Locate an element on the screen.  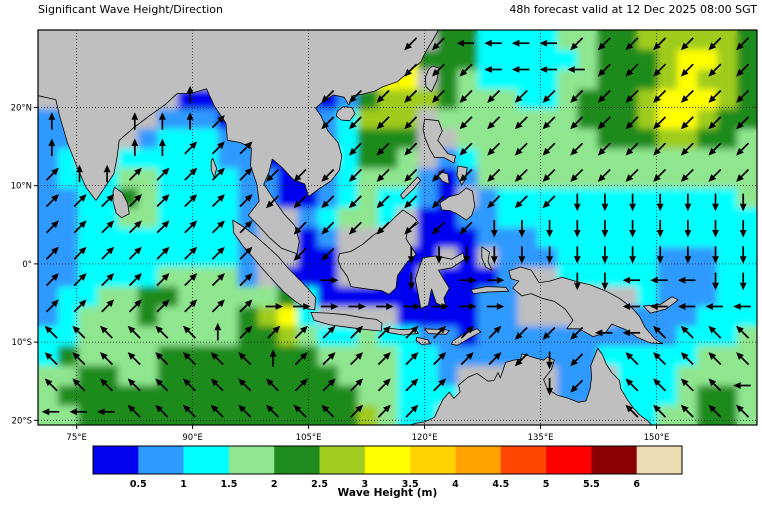
x-tick-label: 105°E is located at coordinates (309, 438).